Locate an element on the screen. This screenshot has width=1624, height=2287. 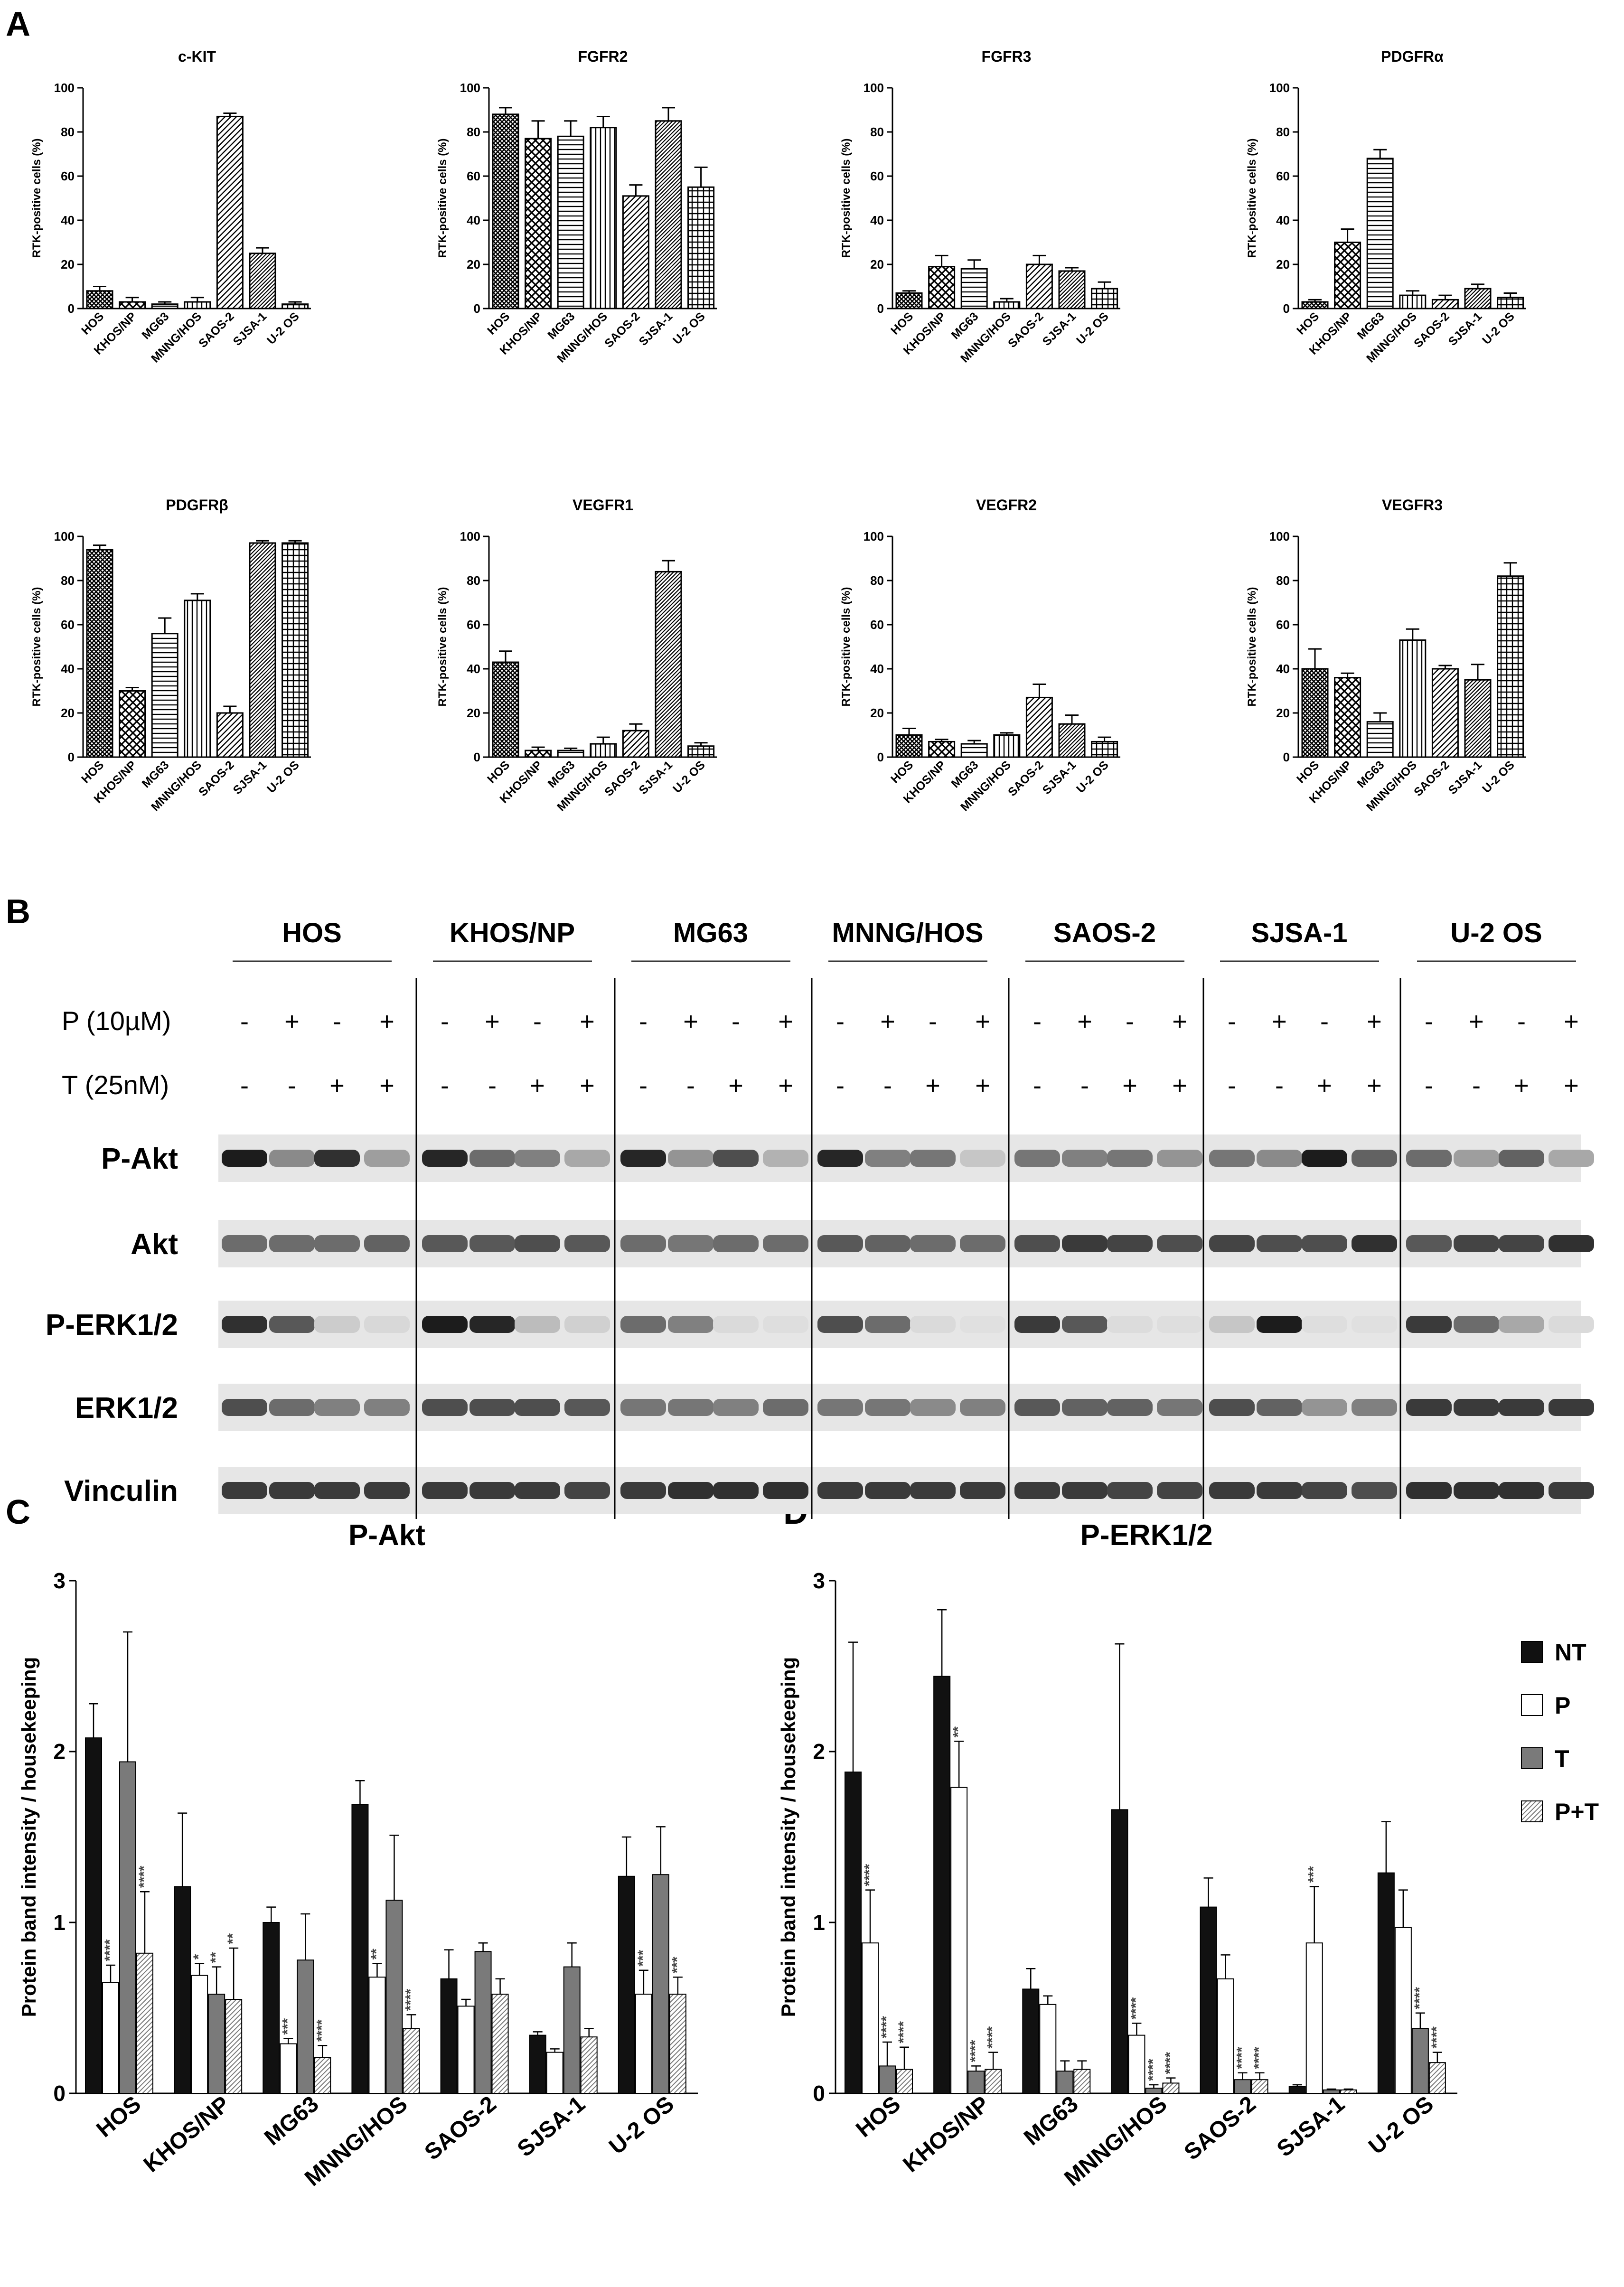
y-tick-label: 80 is located at coordinates (877, 132).